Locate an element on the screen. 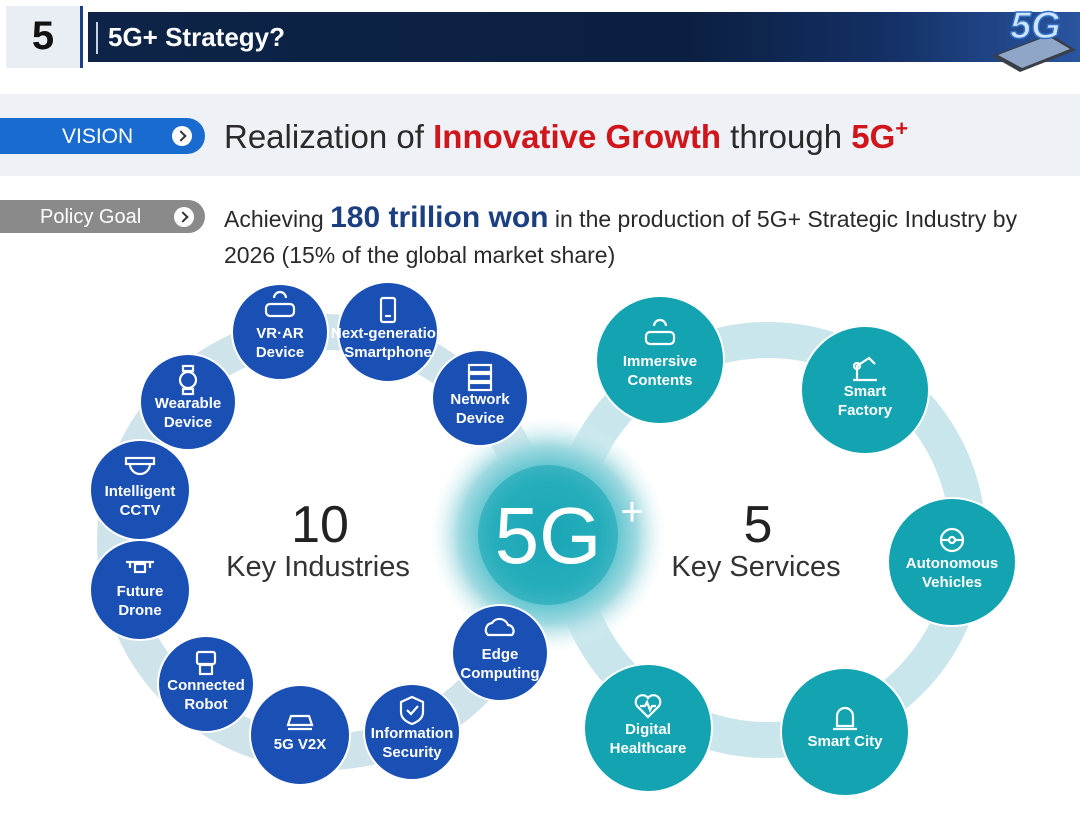 This screenshot has height=815, width=1080. industry-node: VR·AR Device is located at coordinates (280, 332).